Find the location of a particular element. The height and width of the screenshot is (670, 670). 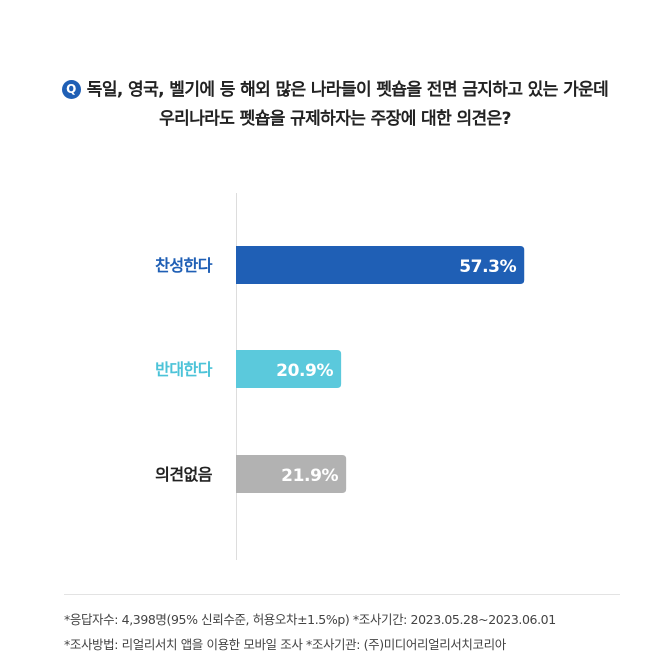

question-line-2: 우리나라도 펫숍을 규제하자는 주장에 대한 의견은? is located at coordinates (335, 119).